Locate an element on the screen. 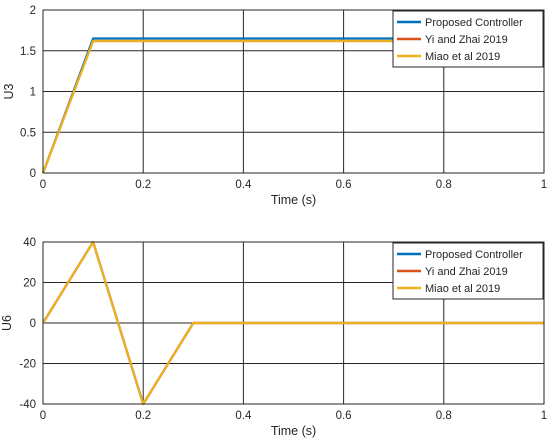 The height and width of the screenshot is (444, 550). y-tick-label: -20 is located at coordinates (27, 365).